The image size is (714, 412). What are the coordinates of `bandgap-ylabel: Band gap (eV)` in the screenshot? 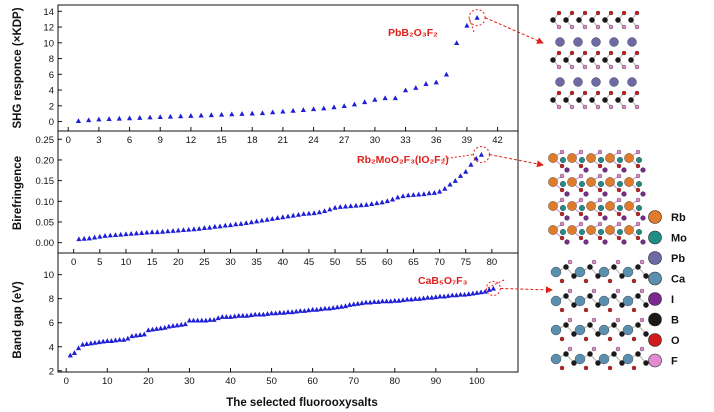 It's located at (18, 319).